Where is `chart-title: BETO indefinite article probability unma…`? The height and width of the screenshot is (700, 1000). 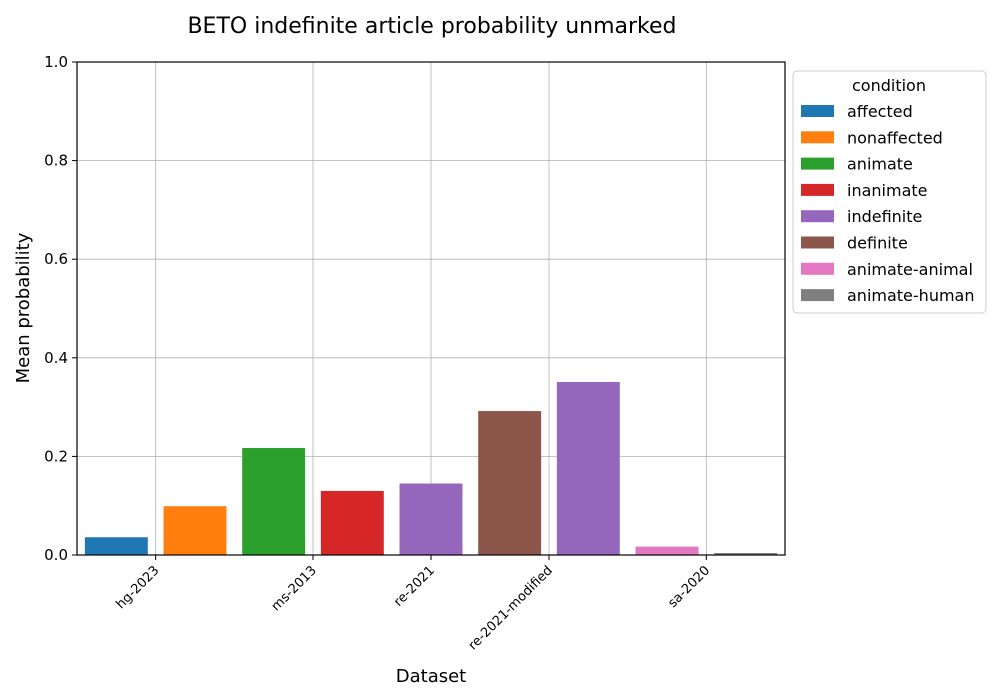
chart-title: BETO indefinite article probability unma… is located at coordinates (431, 26).